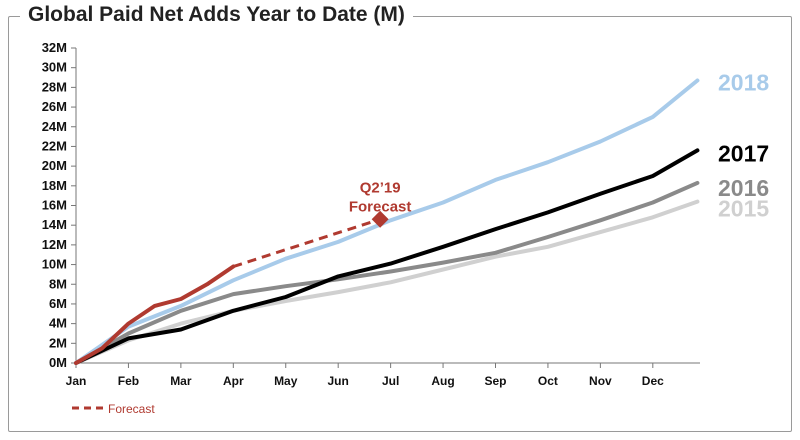 The image size is (800, 440). What do you see at coordinates (58, 323) in the screenshot?
I see `y-tick-label: 4M` at bounding box center [58, 323].